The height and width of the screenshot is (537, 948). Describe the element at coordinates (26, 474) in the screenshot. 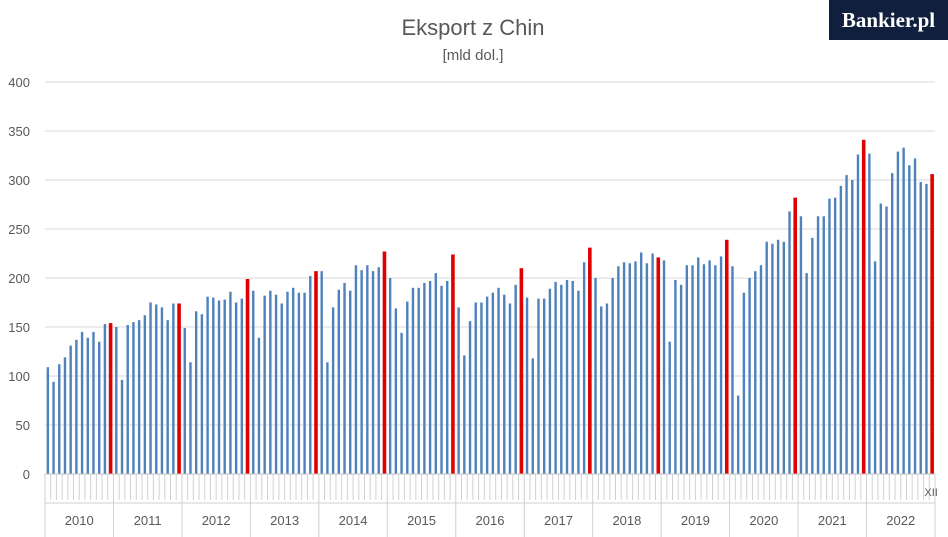

I see `y-tick-label: 0` at that location.